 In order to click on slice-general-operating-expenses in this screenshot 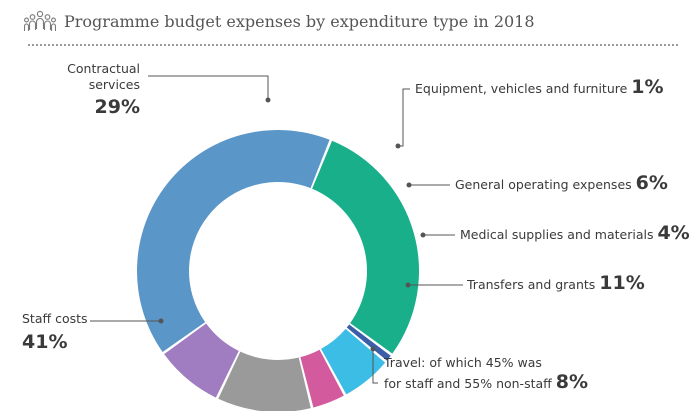, I will do `click(353, 361)`.